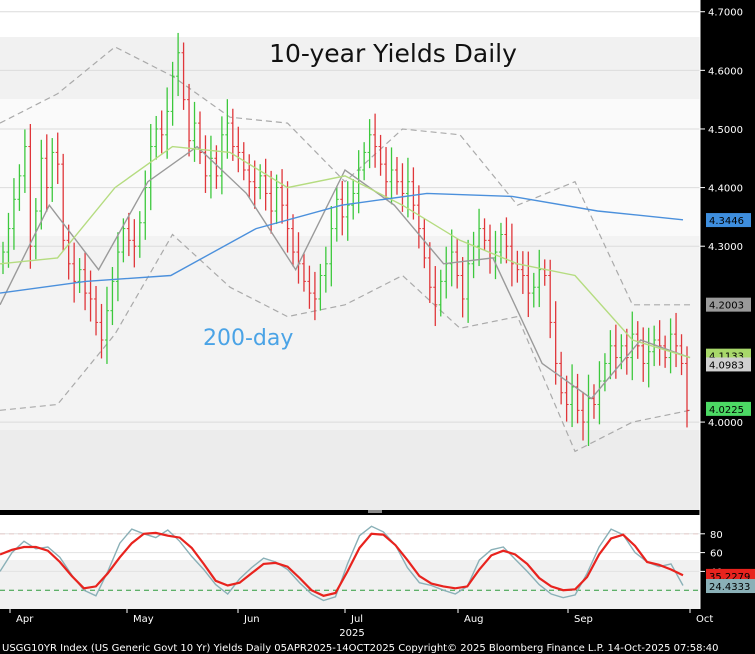  I want to click on y-tick-label: 4.3000, so click(725, 247).